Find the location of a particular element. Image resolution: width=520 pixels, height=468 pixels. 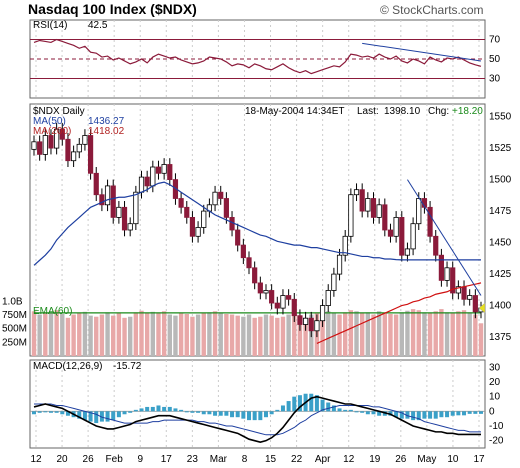

x-tick-label: Apr is located at coordinates (323, 459).